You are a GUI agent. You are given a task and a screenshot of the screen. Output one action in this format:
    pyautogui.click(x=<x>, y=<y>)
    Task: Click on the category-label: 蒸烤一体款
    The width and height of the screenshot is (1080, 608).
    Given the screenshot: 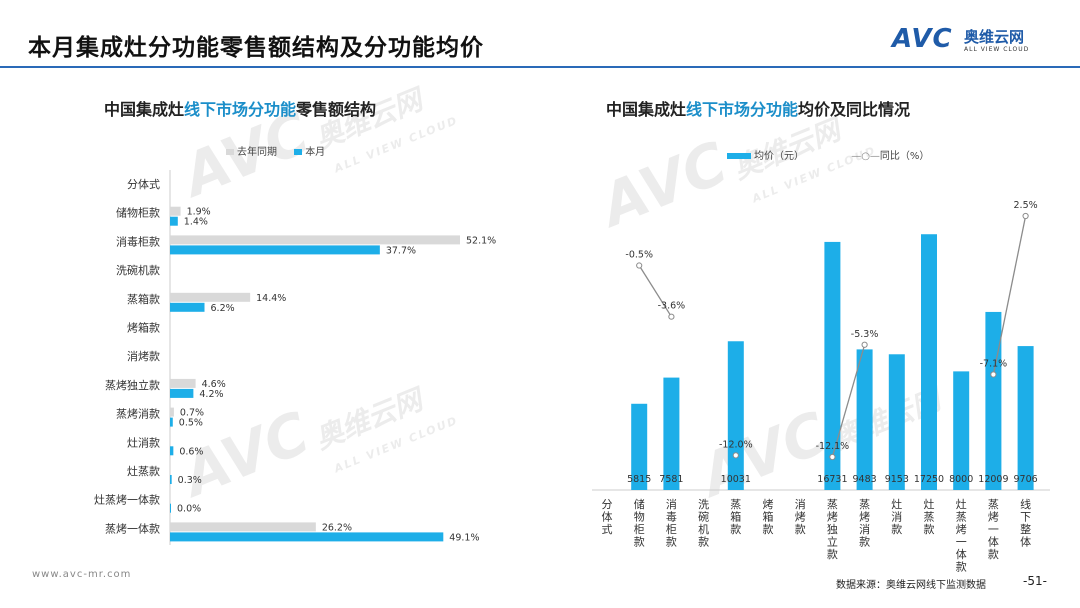 What is the action you would take?
    pyautogui.click(x=993, y=529)
    